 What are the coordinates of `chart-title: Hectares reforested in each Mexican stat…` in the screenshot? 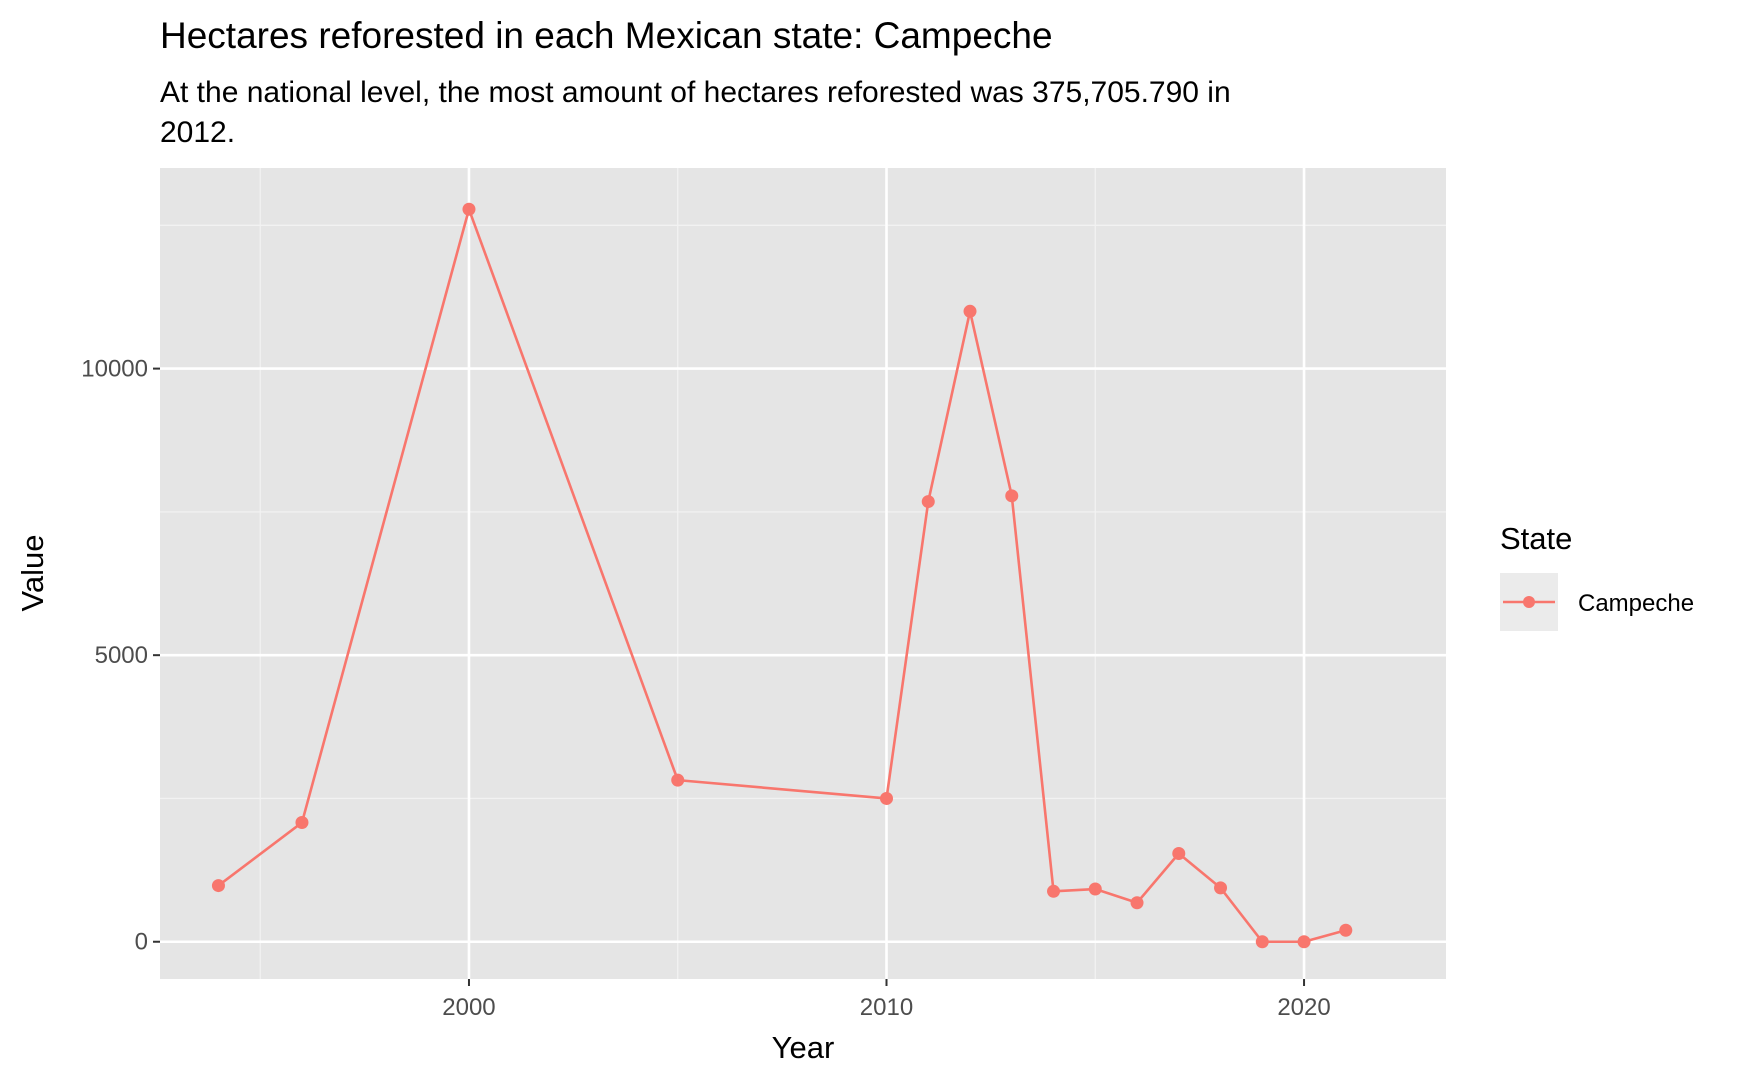 It's located at (606, 35).